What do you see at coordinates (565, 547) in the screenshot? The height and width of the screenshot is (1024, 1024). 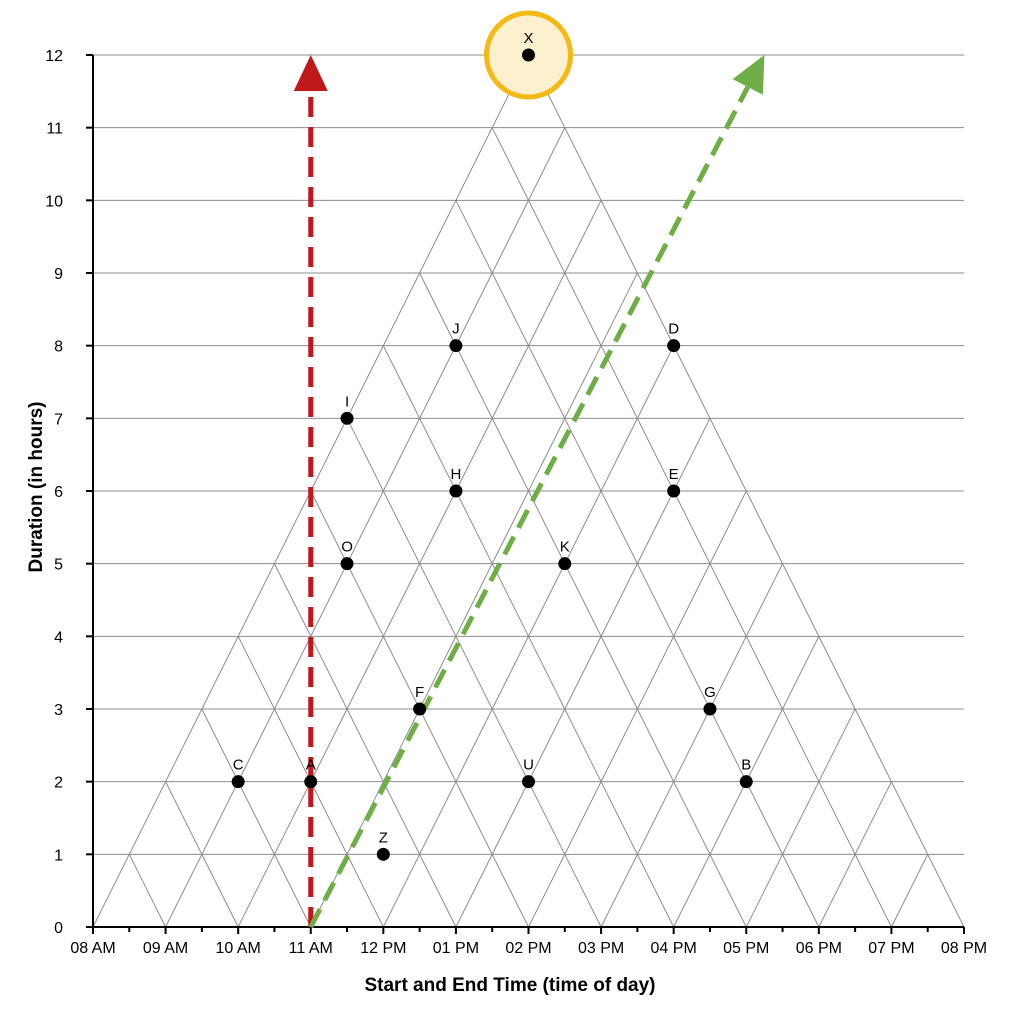 I see `point-label-k: K` at bounding box center [565, 547].